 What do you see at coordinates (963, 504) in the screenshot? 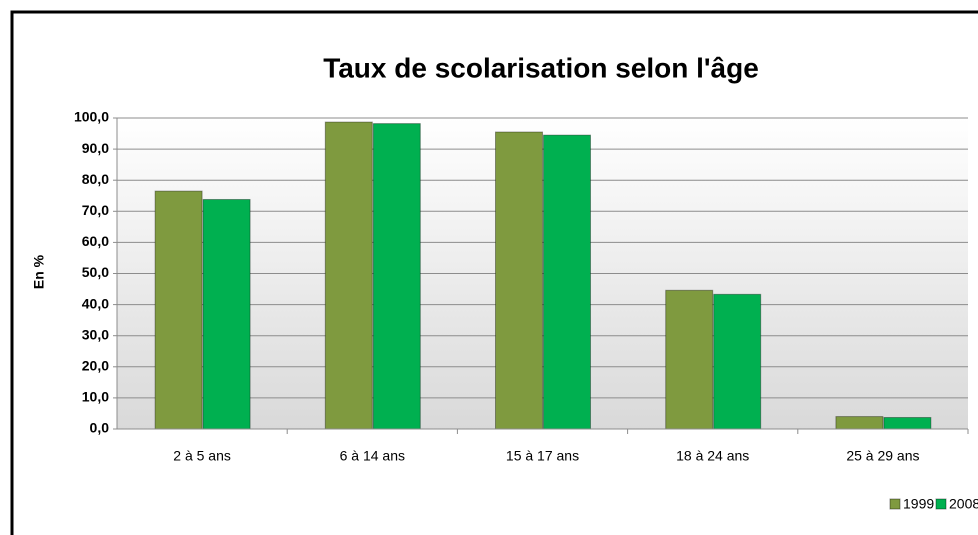
I see `legend-label: 2008` at bounding box center [963, 504].